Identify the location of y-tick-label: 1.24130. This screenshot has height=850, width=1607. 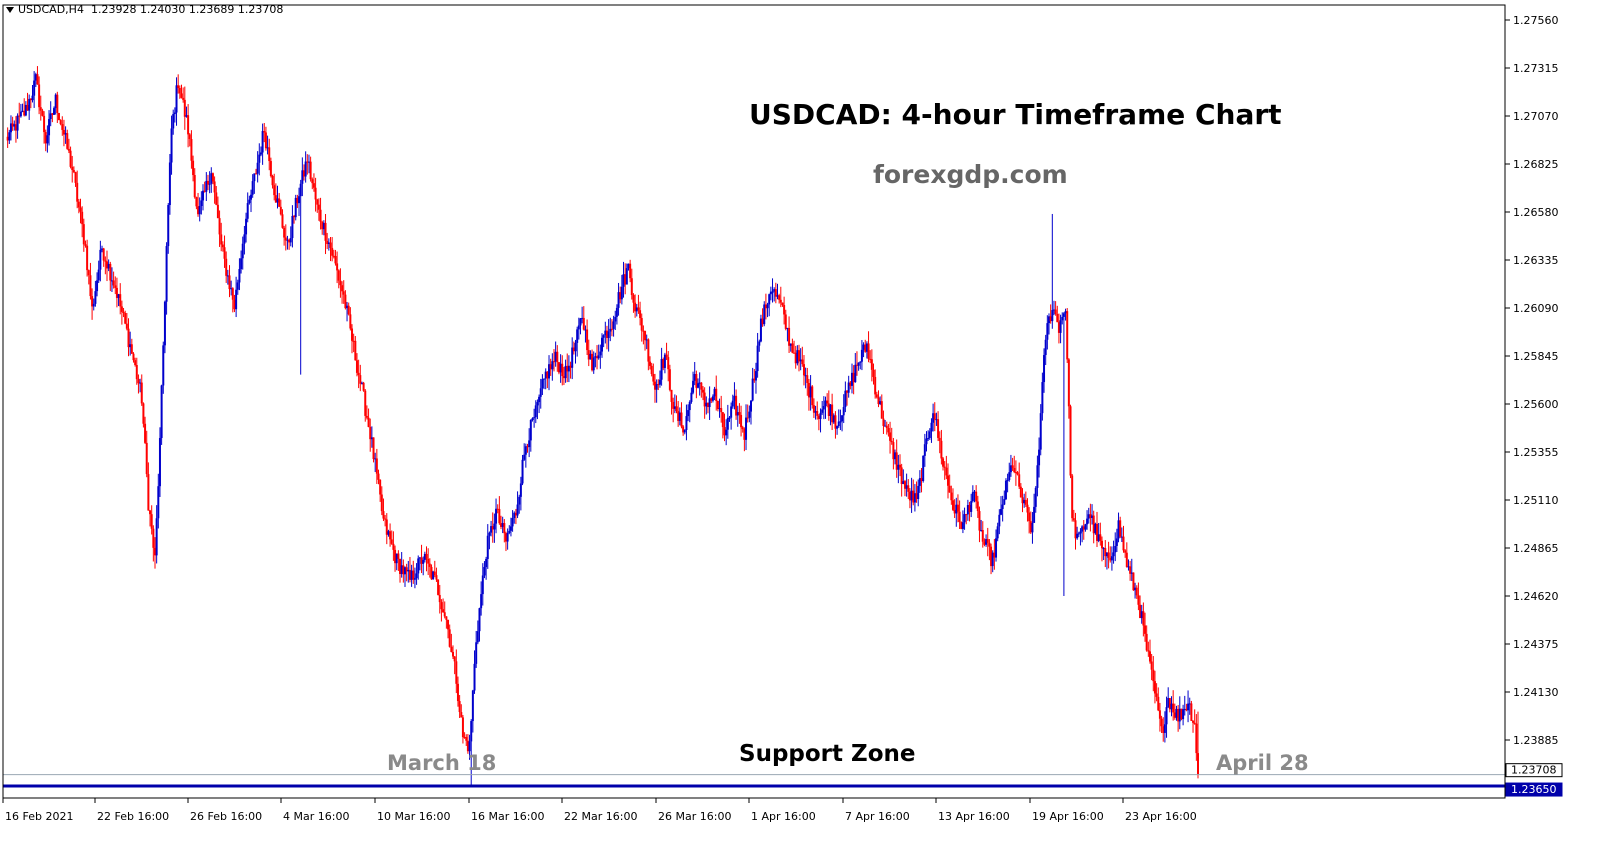
(1536, 692).